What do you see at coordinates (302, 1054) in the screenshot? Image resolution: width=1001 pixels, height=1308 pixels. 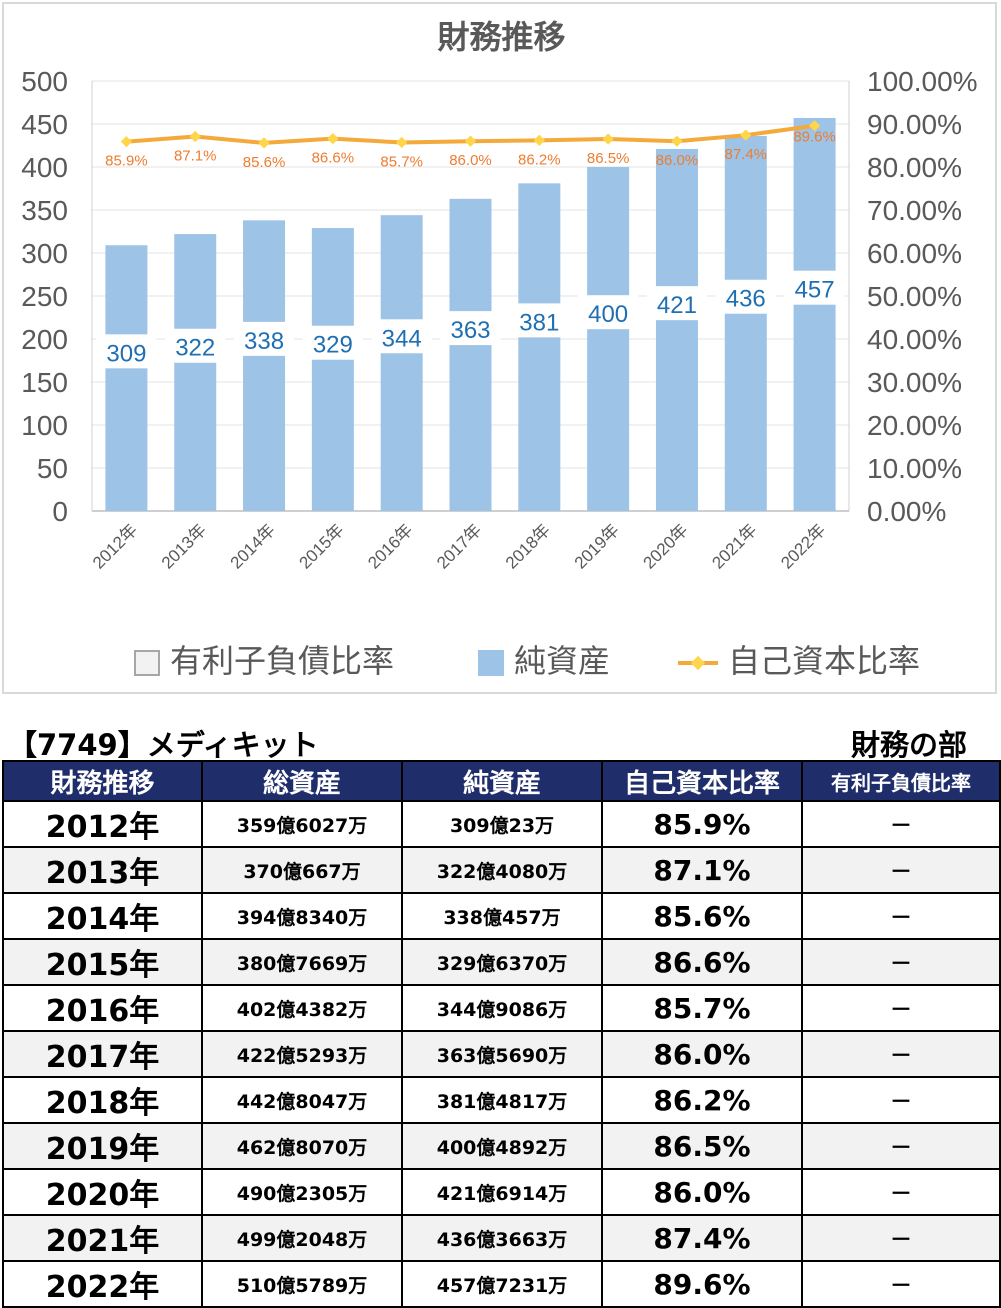 I see `cell-total-assets: 422億5293万` at bounding box center [302, 1054].